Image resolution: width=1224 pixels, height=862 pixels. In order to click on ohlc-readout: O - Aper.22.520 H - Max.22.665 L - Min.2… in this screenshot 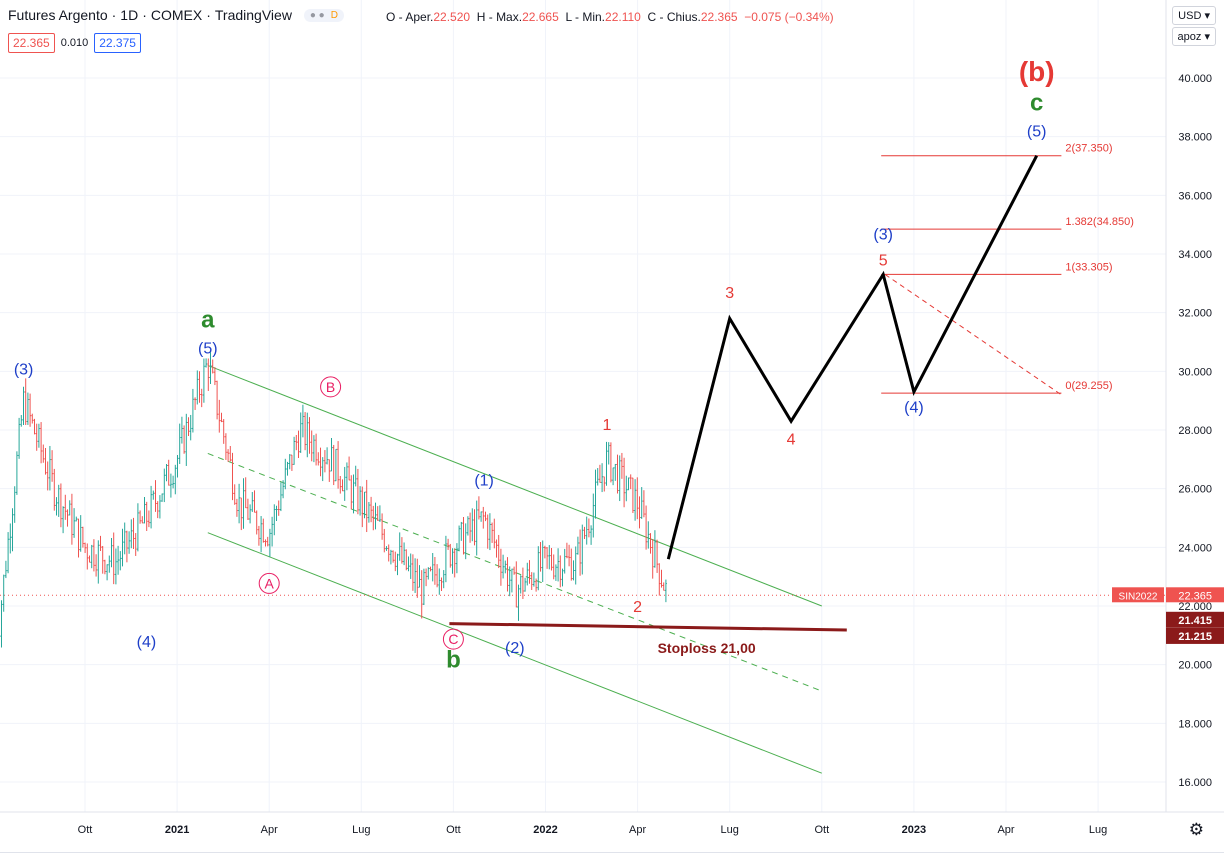, I will do `click(610, 17)`.